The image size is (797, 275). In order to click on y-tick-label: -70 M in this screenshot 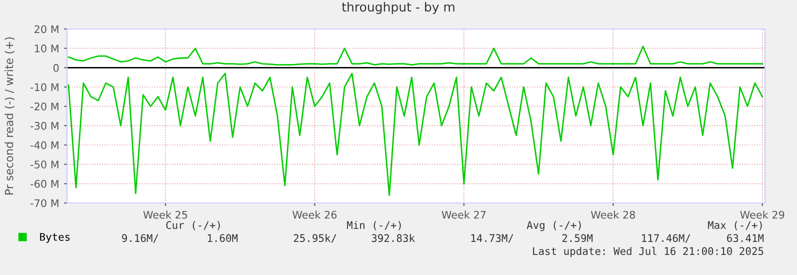, I will do `click(44, 203)`.